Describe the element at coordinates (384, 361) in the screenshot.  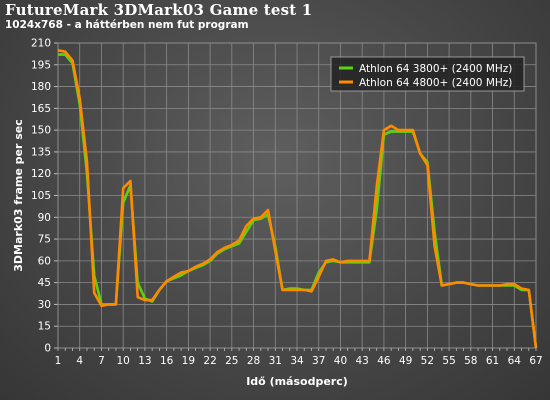
I see `x-tick-label: 46` at that location.